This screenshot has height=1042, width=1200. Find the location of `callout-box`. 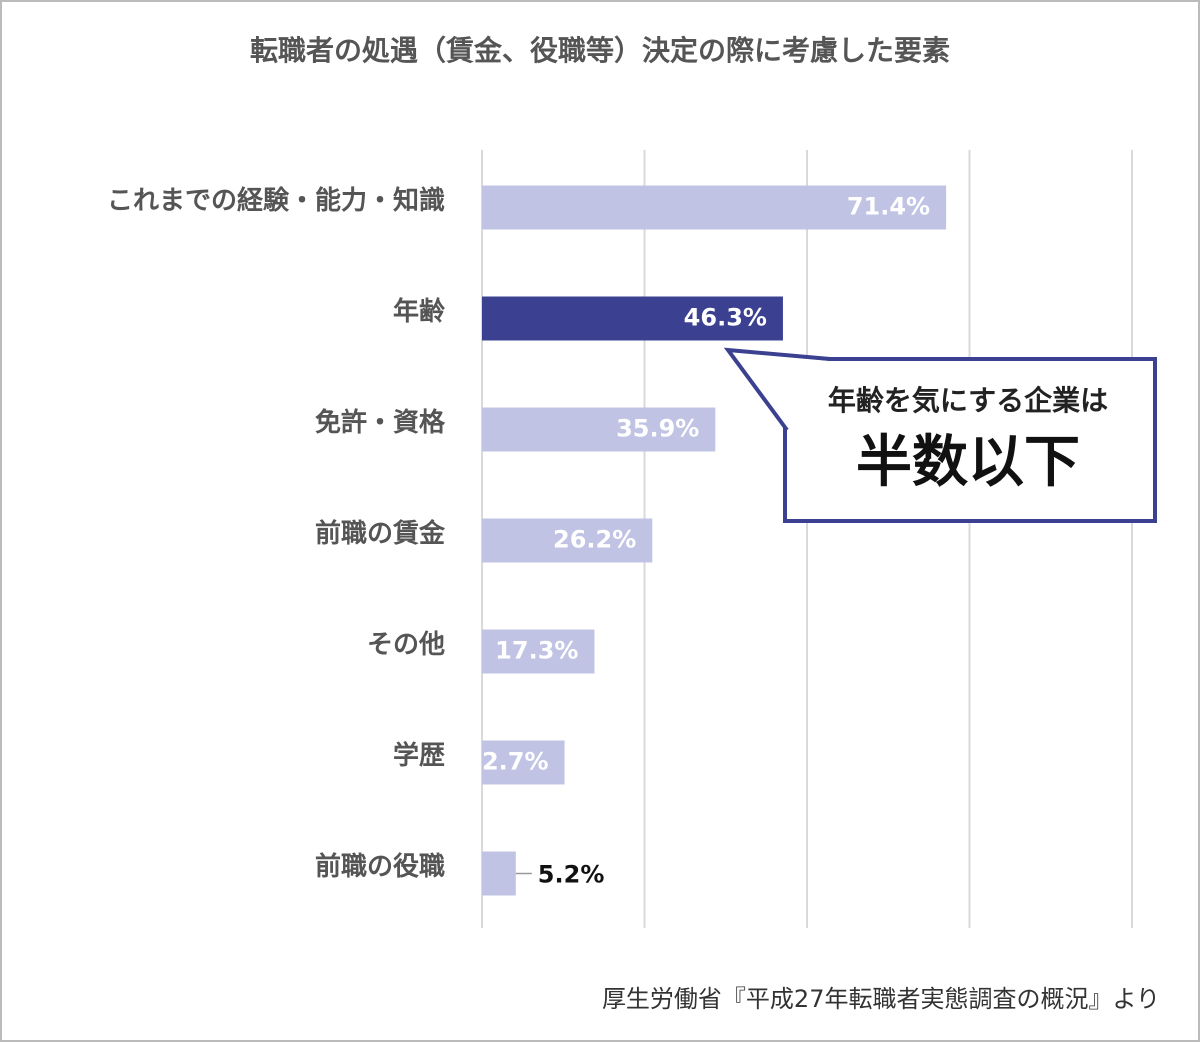

callout-box is located at coordinates (970, 440).